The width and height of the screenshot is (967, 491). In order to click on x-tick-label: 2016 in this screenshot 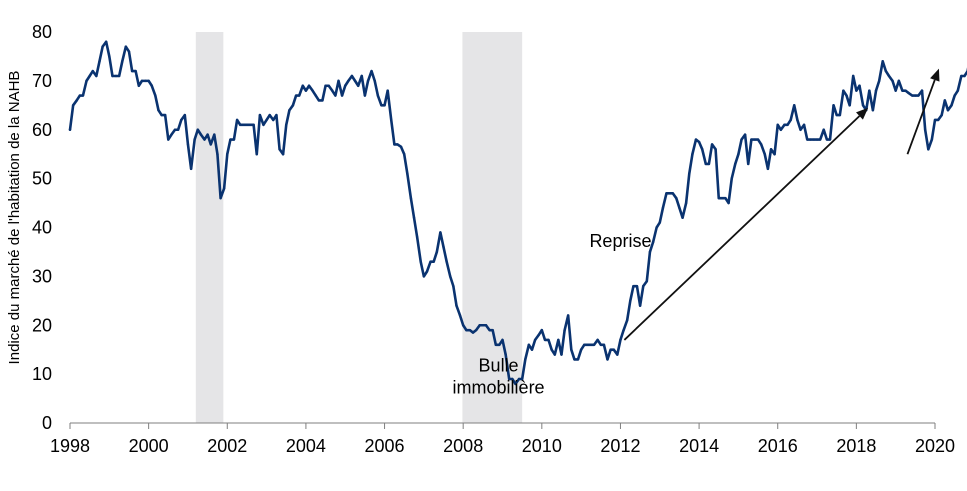, I will do `click(778, 446)`.